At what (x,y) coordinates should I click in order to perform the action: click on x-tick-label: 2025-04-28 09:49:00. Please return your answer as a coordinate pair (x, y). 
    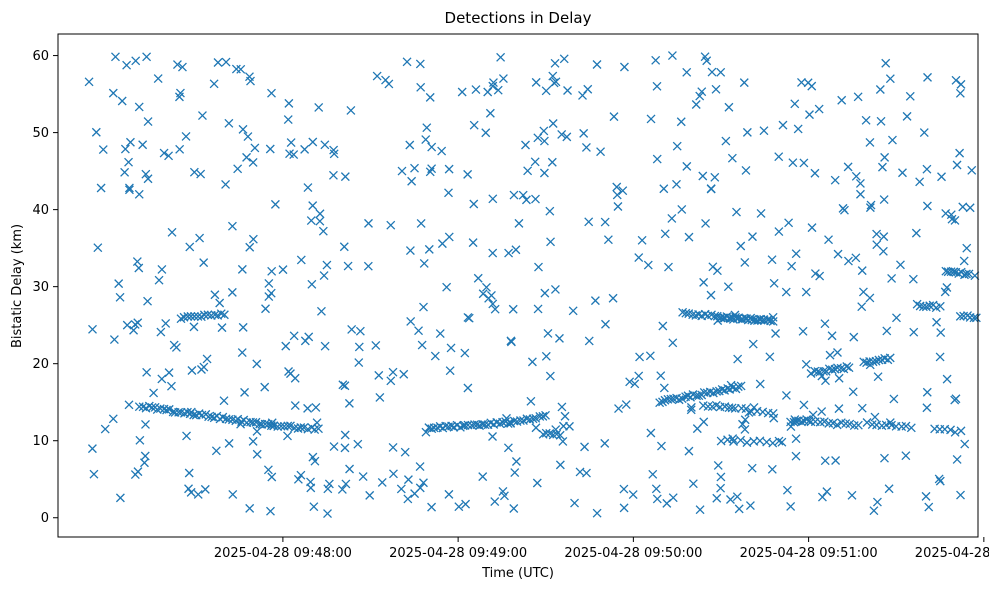
    Looking at the image, I should click on (458, 553).